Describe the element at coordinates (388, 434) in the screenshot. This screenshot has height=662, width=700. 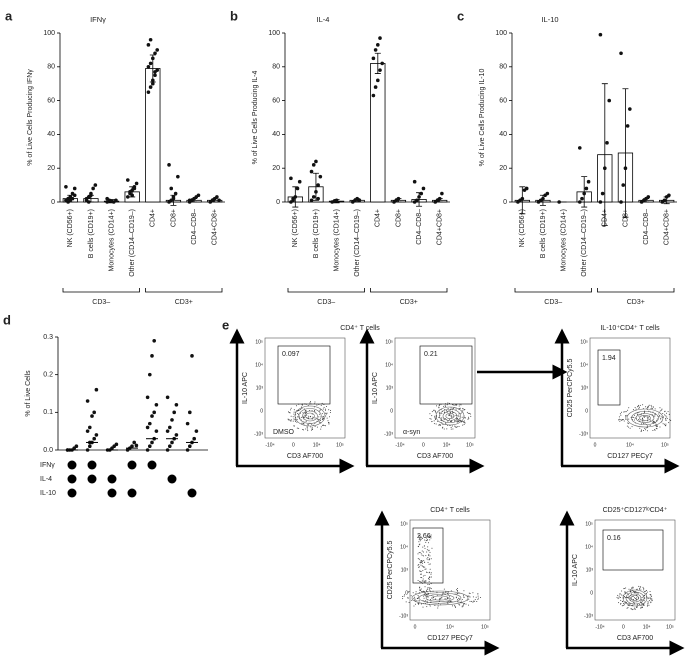
I see `y-tick-label: -10³` at that location.